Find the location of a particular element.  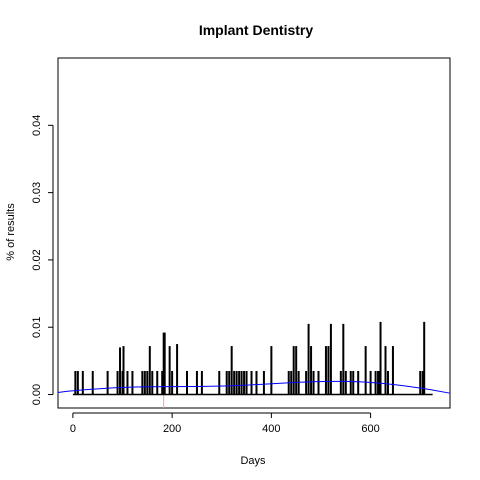

x-axis: 0 200 400 600 is located at coordinates (225, 423).